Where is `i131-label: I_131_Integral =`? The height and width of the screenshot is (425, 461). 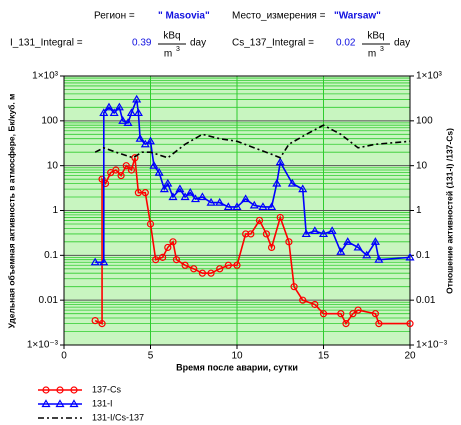 i131-label: I_131_Integral = is located at coordinates (46, 43).